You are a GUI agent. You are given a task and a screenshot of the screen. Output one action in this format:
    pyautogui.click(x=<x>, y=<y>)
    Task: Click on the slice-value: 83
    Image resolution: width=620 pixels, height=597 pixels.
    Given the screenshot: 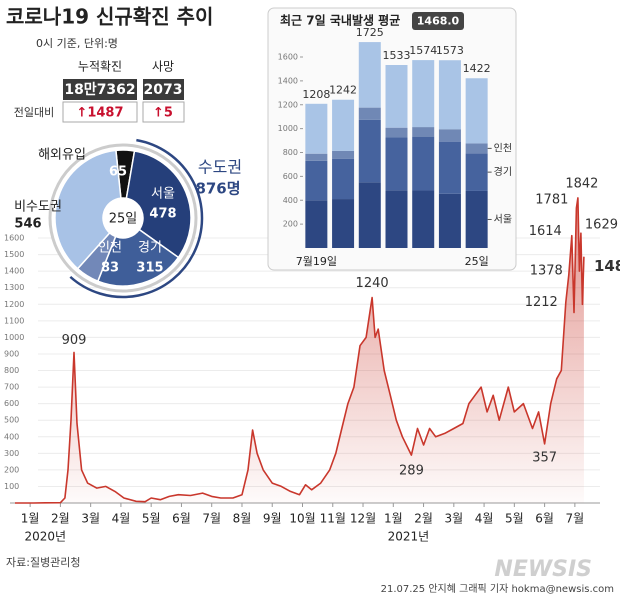 What is the action you would take?
    pyautogui.click(x=110, y=268)
    